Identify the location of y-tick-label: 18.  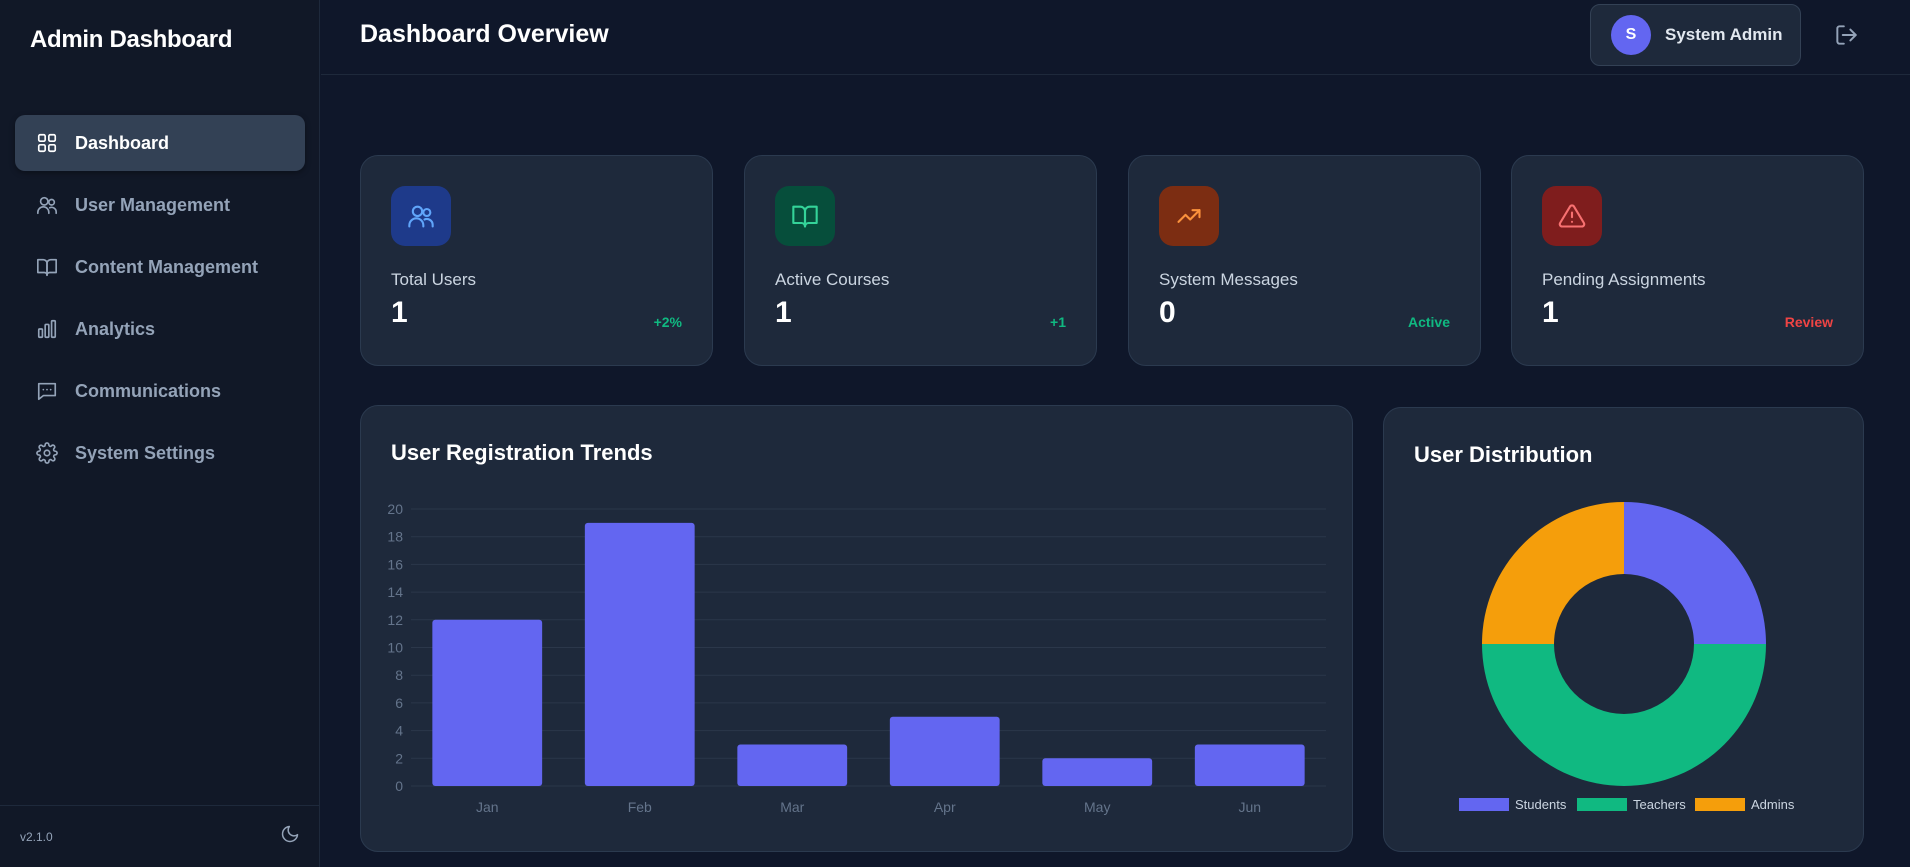
(395, 537).